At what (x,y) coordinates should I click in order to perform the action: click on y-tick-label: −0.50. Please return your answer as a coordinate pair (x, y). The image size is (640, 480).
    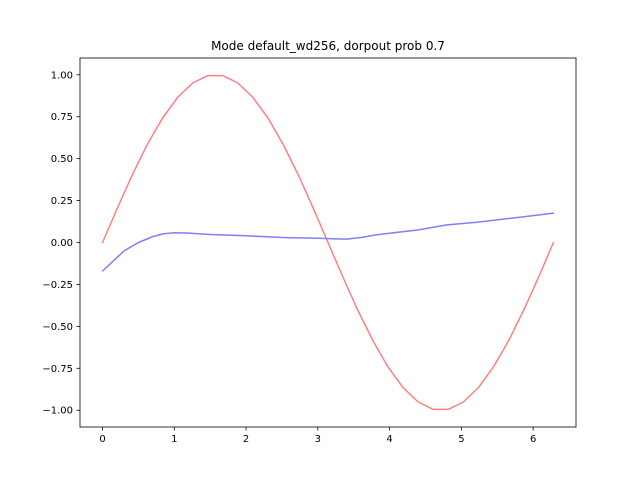
    Looking at the image, I should click on (57, 327).